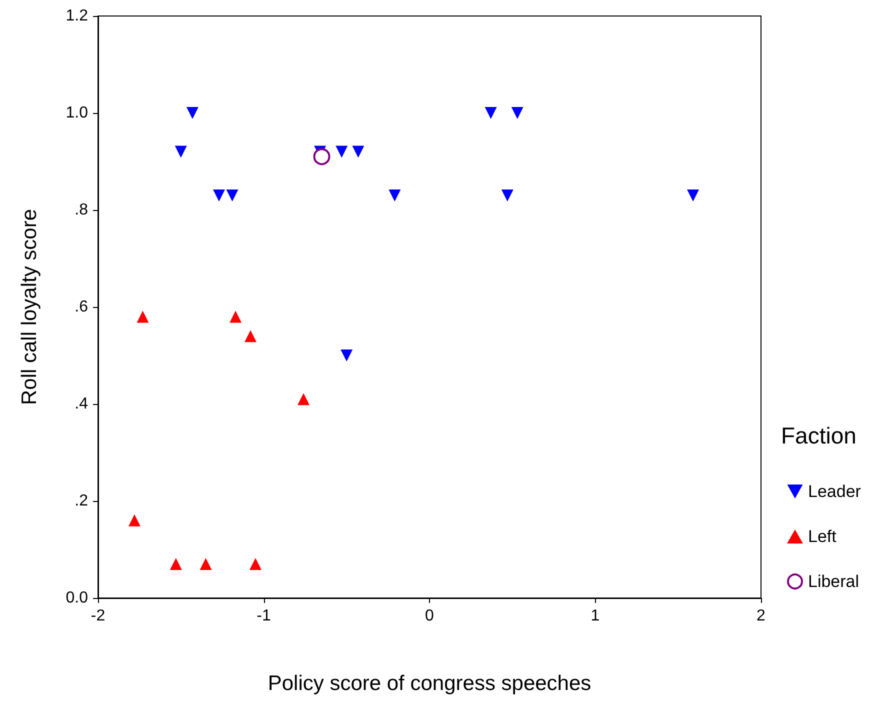 This screenshot has width=890, height=717. Describe the element at coordinates (81, 210) in the screenshot. I see `y-tick-label: .8` at that location.